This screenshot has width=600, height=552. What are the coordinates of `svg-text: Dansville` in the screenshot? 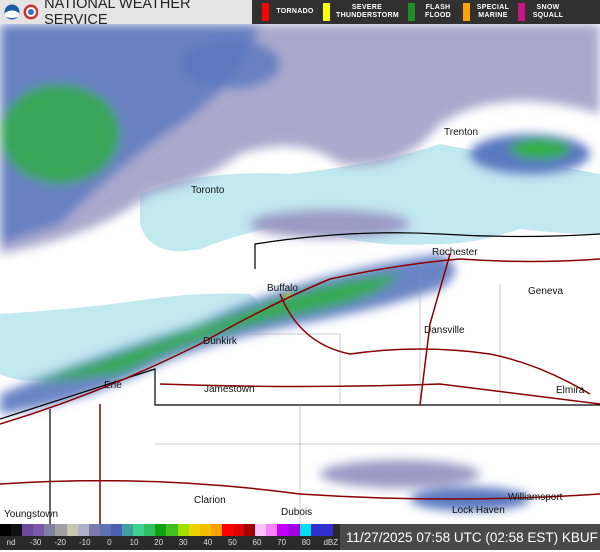 It's located at (444, 330).